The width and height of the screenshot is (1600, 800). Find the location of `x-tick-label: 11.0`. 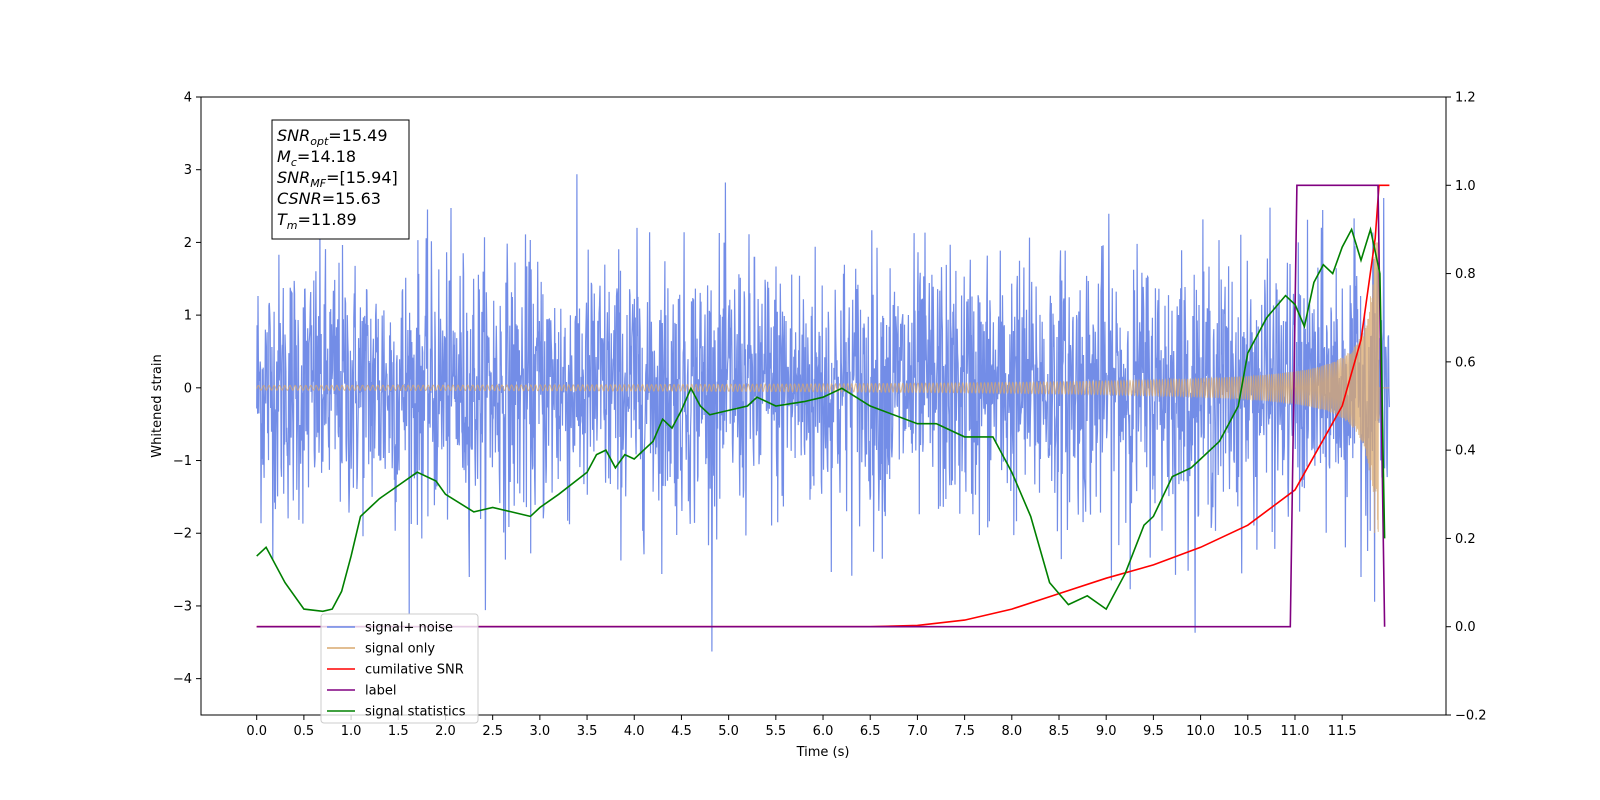

x-tick-label: 11.0 is located at coordinates (1294, 731).